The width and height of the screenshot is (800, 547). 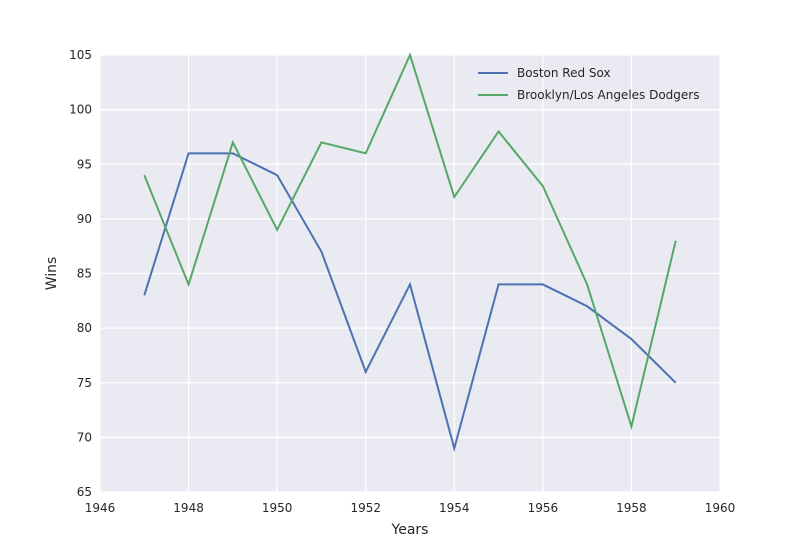 What do you see at coordinates (84, 383) in the screenshot?
I see `y-tick-label: 75` at bounding box center [84, 383].